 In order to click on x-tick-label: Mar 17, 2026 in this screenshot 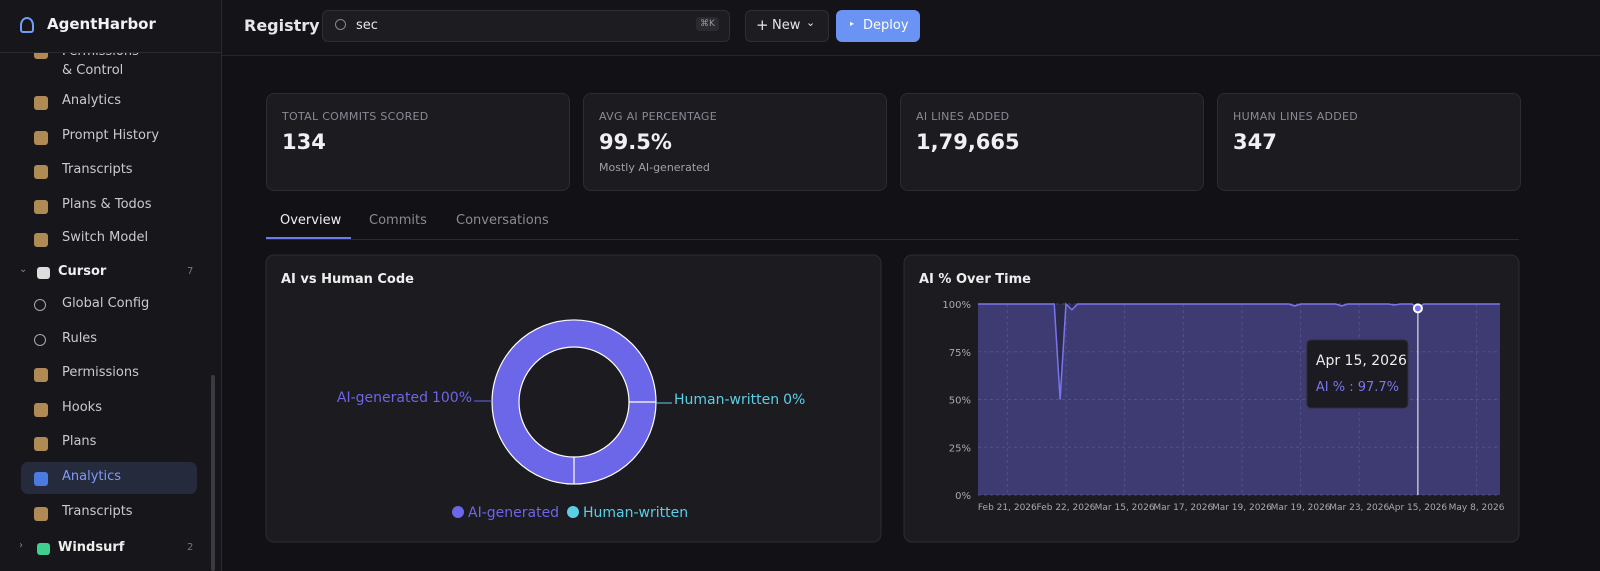, I will do `click(1183, 508)`.